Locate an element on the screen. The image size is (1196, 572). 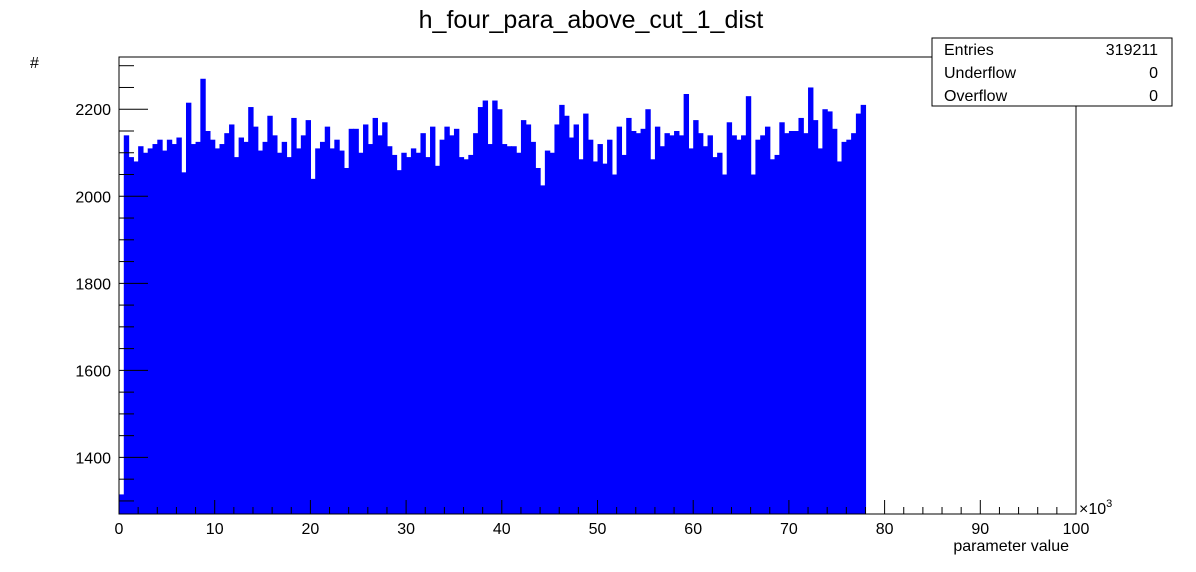
x-tick-label: 30 is located at coordinates (406, 529).